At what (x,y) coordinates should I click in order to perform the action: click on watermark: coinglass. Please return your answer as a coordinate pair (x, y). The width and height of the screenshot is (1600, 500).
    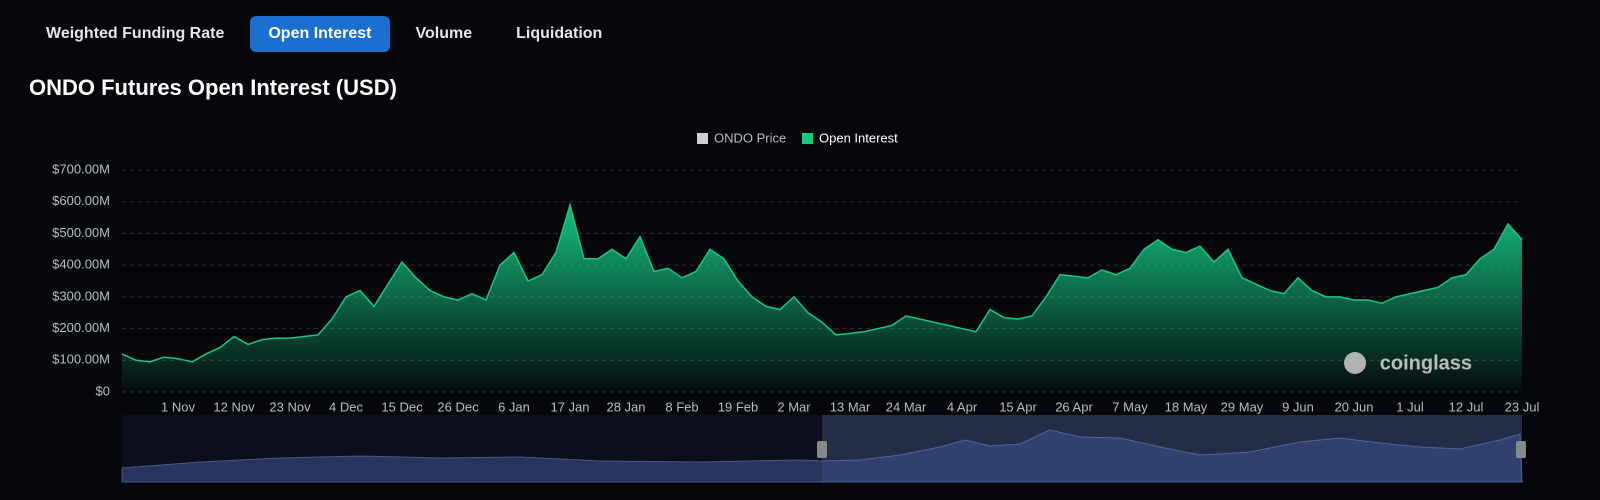
    Looking at the image, I should click on (1426, 363).